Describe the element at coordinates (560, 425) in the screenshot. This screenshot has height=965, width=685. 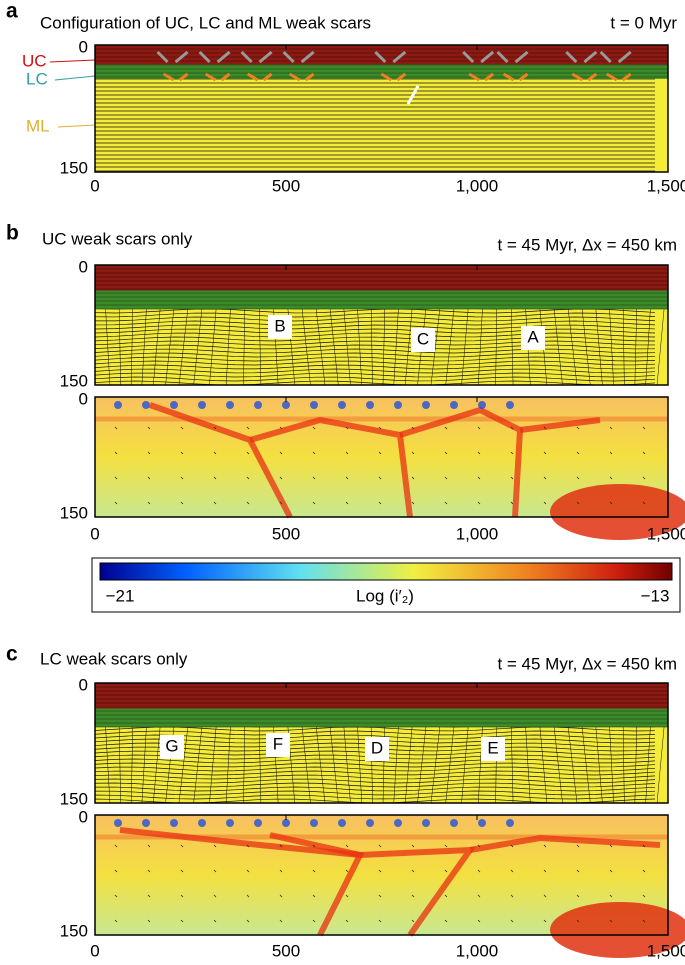
I see `shear-zone` at that location.